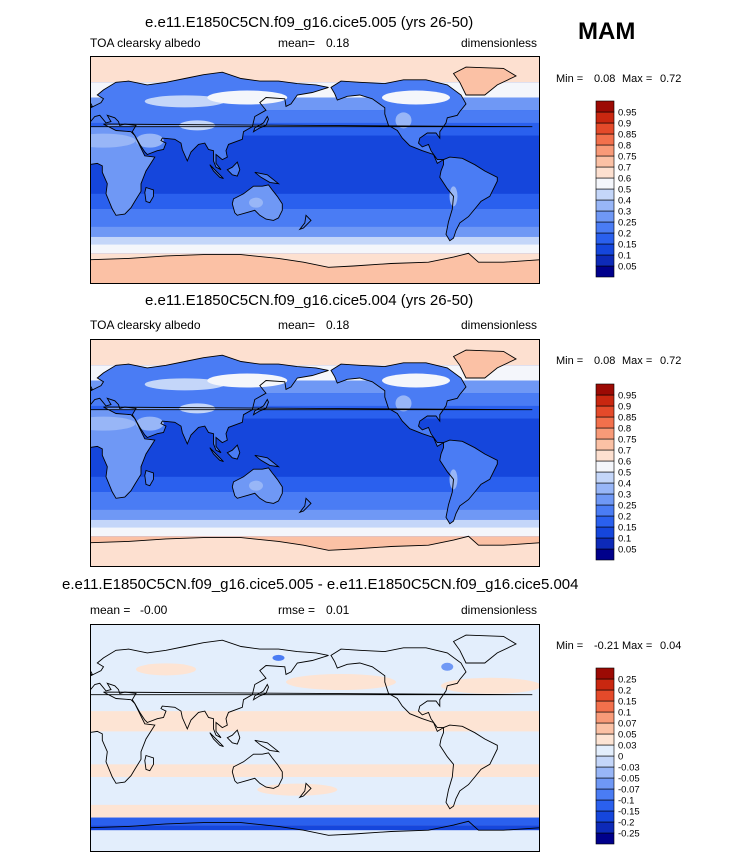 The width and height of the screenshot is (733, 856). What do you see at coordinates (624, 484) in the screenshot?
I see `colorbar-tick-label: 0.4` at bounding box center [624, 484].